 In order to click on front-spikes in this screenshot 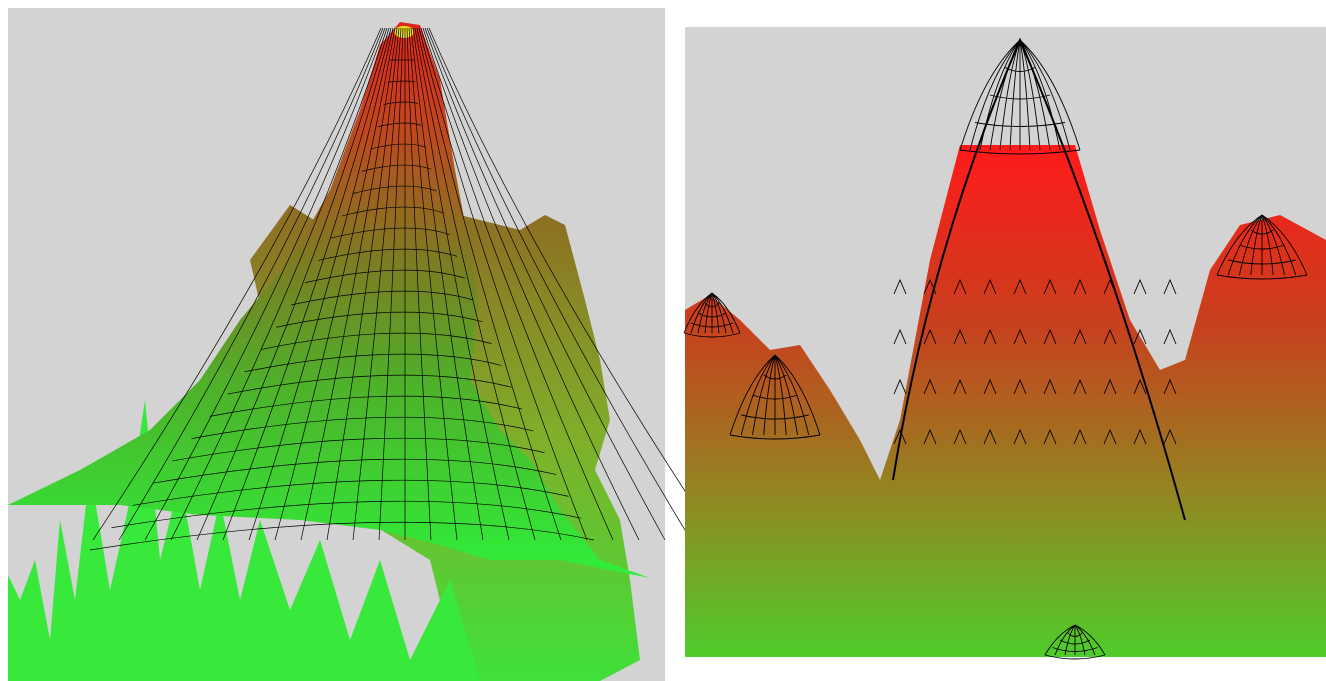, I will do `click(244, 540)`.